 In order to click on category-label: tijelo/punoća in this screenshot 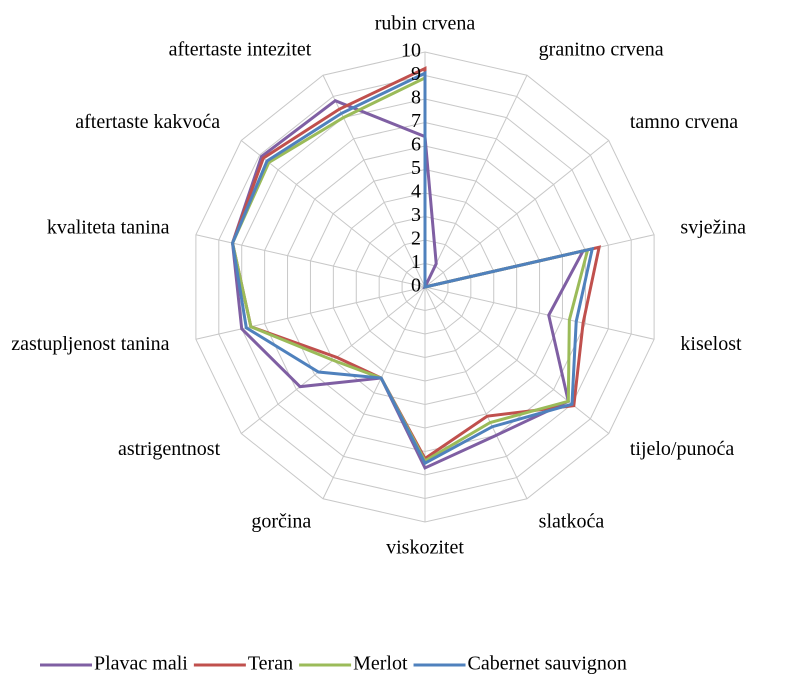, I will do `click(682, 449)`.